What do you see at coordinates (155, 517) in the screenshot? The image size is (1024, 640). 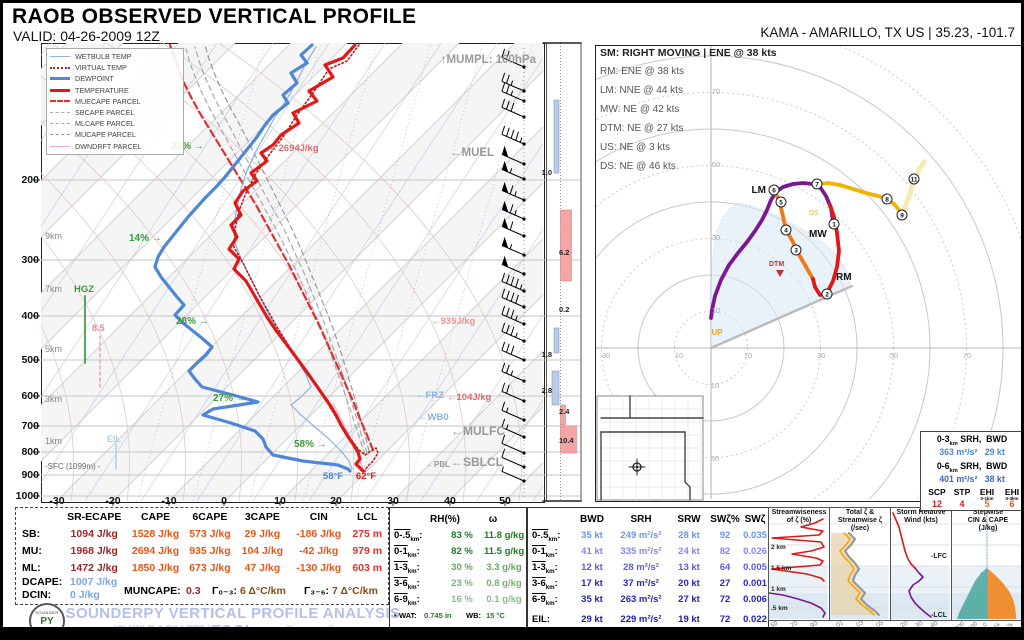 I see `stats-cell: CAPE` at bounding box center [155, 517].